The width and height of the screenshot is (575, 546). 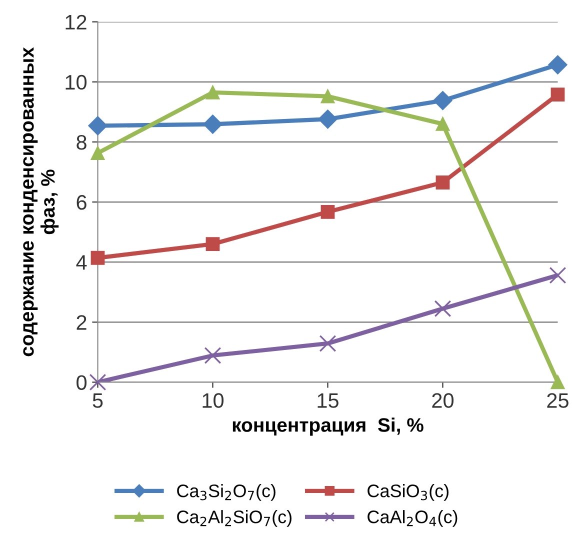 I want to click on x-tick-label: 20, so click(x=443, y=400).